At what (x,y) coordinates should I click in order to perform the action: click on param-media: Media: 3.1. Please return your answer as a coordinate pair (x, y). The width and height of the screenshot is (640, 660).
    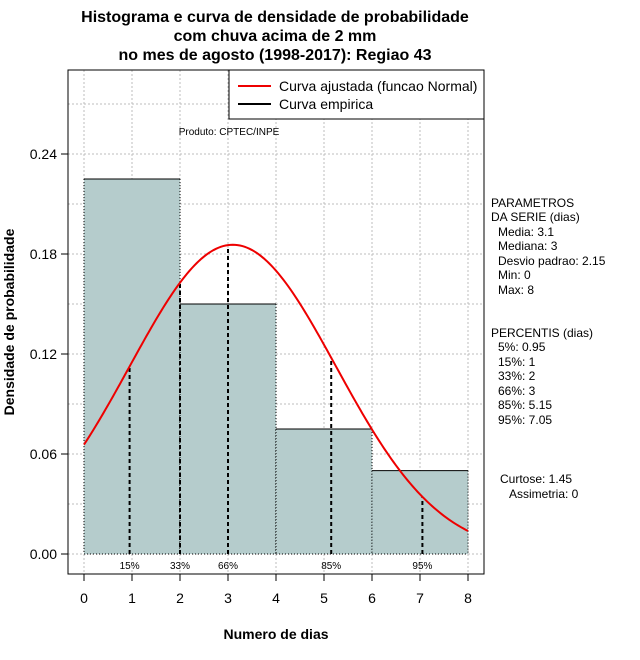
    Looking at the image, I should click on (526, 232).